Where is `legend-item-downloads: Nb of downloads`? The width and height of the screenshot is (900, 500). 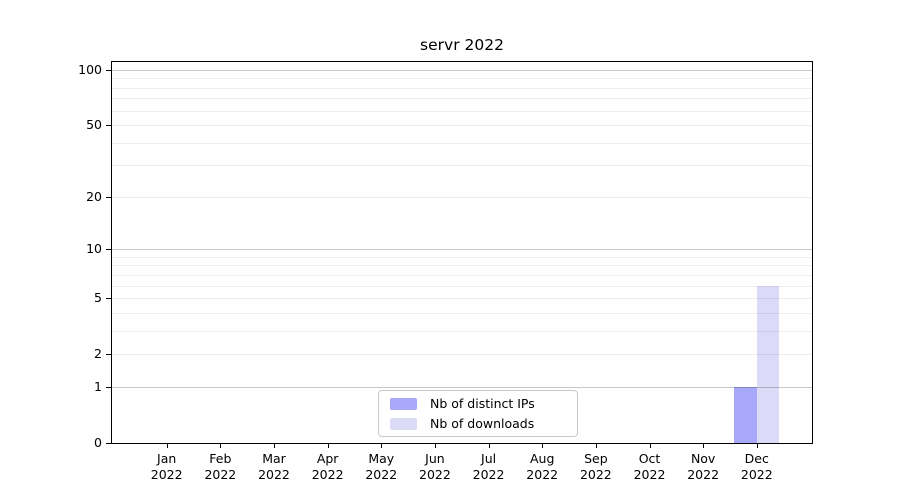
legend-item-downloads: Nb of downloads is located at coordinates (478, 423).